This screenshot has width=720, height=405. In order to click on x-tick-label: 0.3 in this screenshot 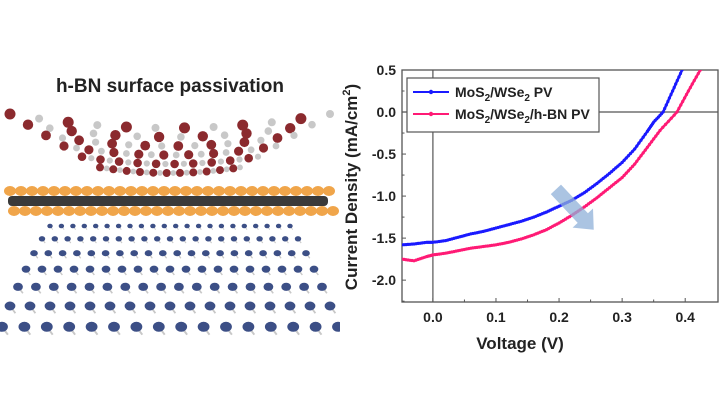, I will do `click(622, 317)`.